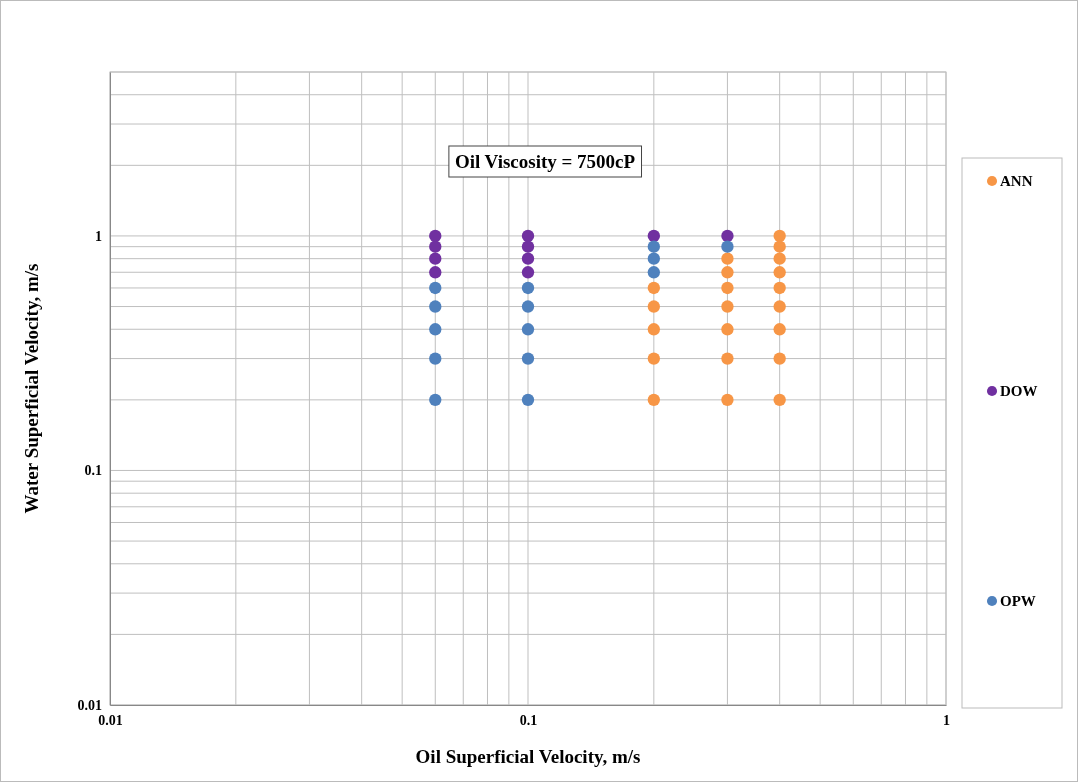 This screenshot has width=1079, height=783. Describe the element at coordinates (31, 388) in the screenshot. I see `y-axis-title: Water Superficial Velocity, m/s` at that location.